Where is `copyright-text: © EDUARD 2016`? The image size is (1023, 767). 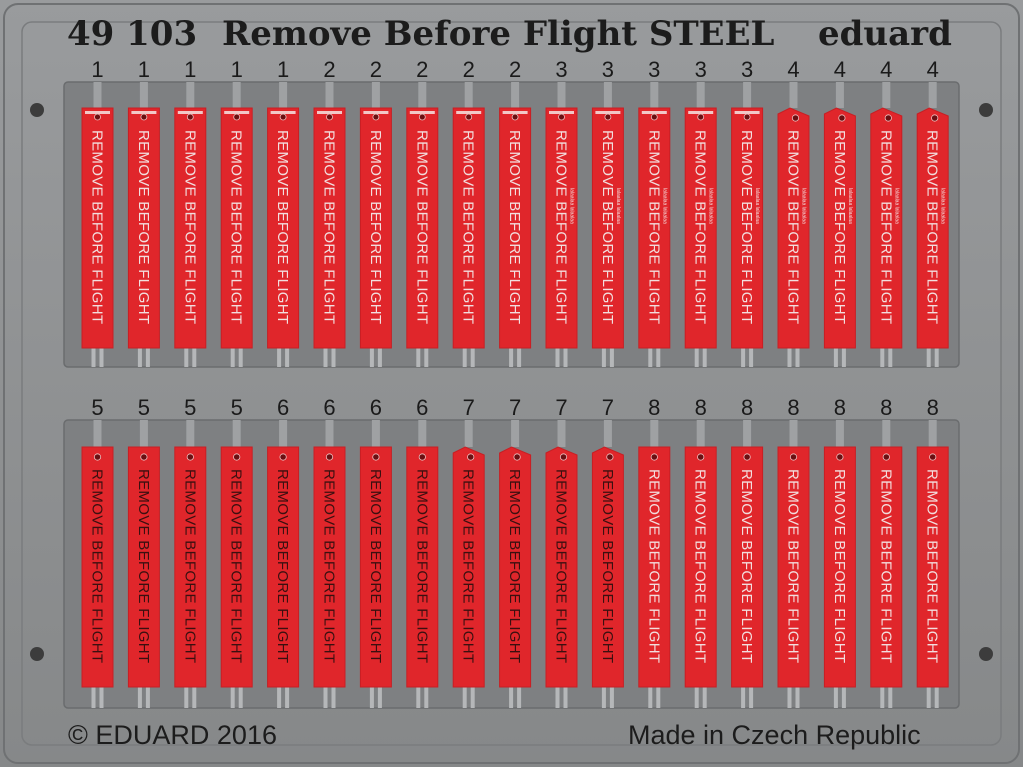
copyright-text: © EDUARD 2016 is located at coordinates (172, 735).